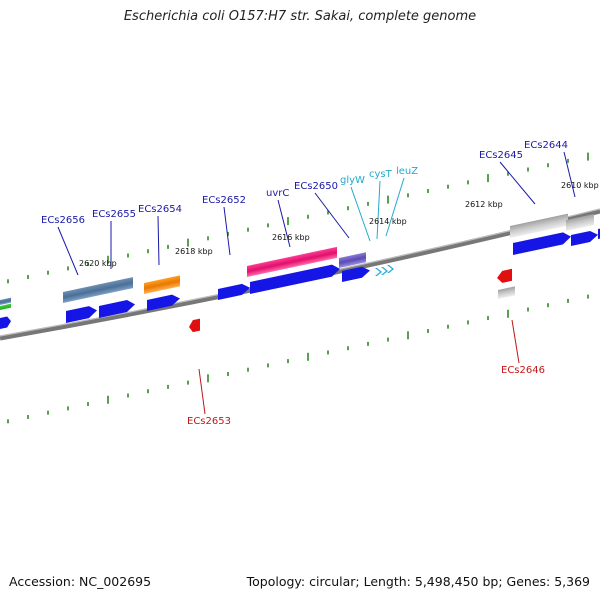 The image size is (600, 600). What do you see at coordinates (352, 180) in the screenshot?
I see `gene-label: glyW` at bounding box center [352, 180].